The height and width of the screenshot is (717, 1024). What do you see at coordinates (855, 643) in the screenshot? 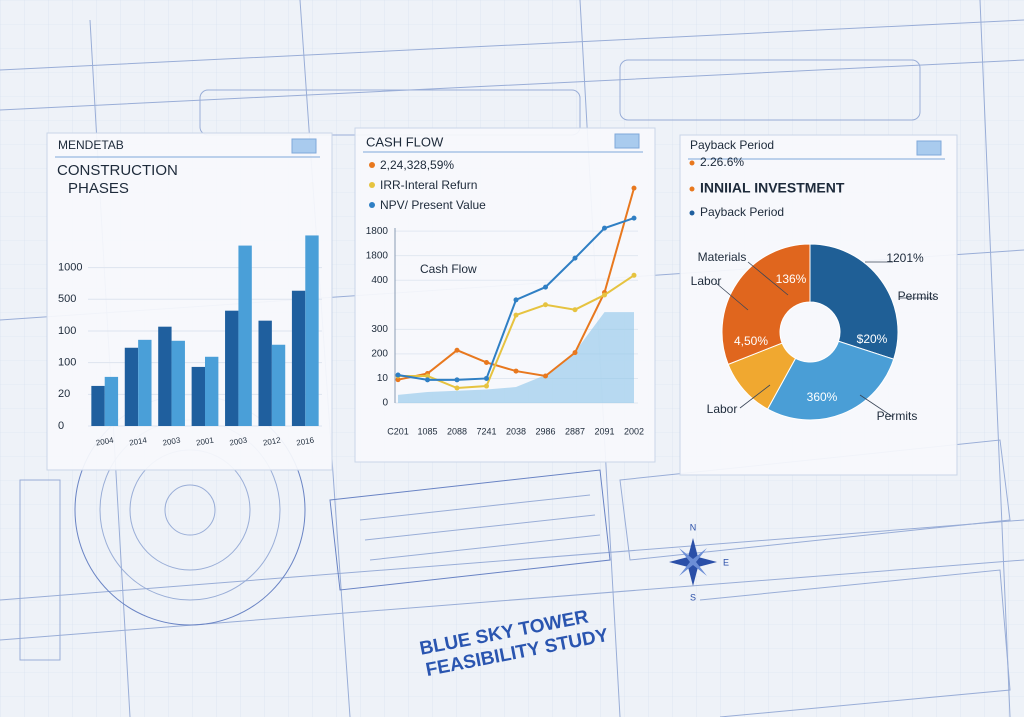
I see `lot-outline` at bounding box center [855, 643].